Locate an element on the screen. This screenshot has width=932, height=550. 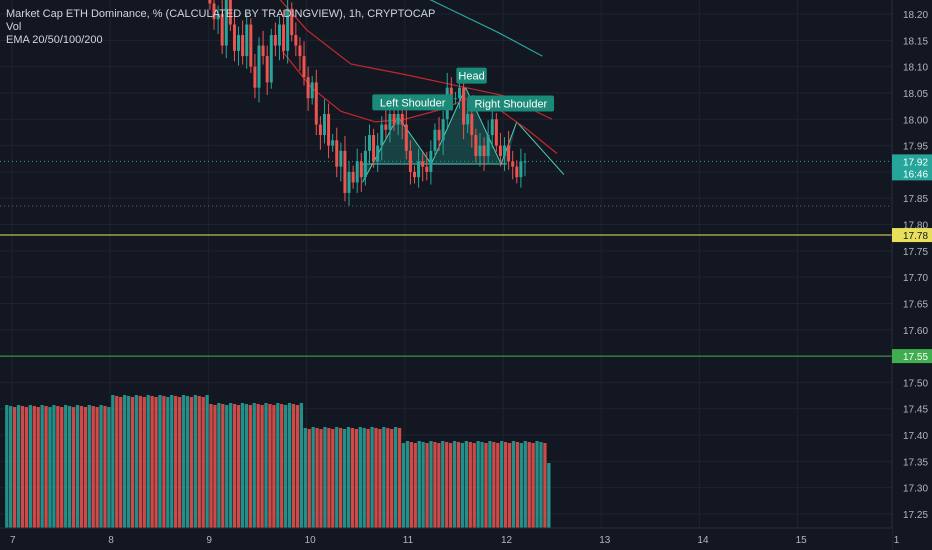
annotation-label: Left Shoulder is located at coordinates (413, 103).